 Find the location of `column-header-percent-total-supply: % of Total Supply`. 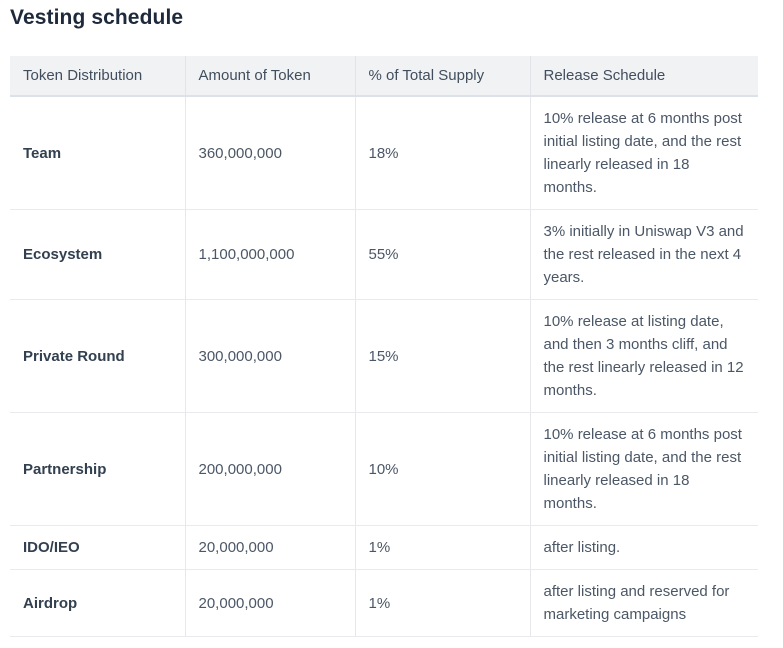

column-header-percent-total-supply: % of Total Supply is located at coordinates (443, 76).